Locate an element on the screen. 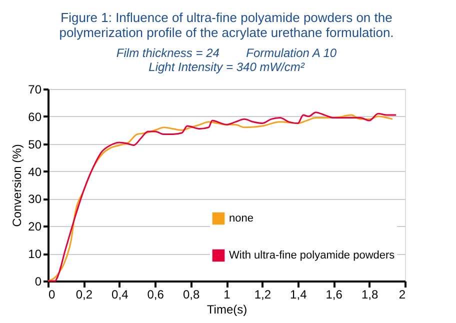 This screenshot has width=456, height=323. y-tick-label: 50 is located at coordinates (35, 144).